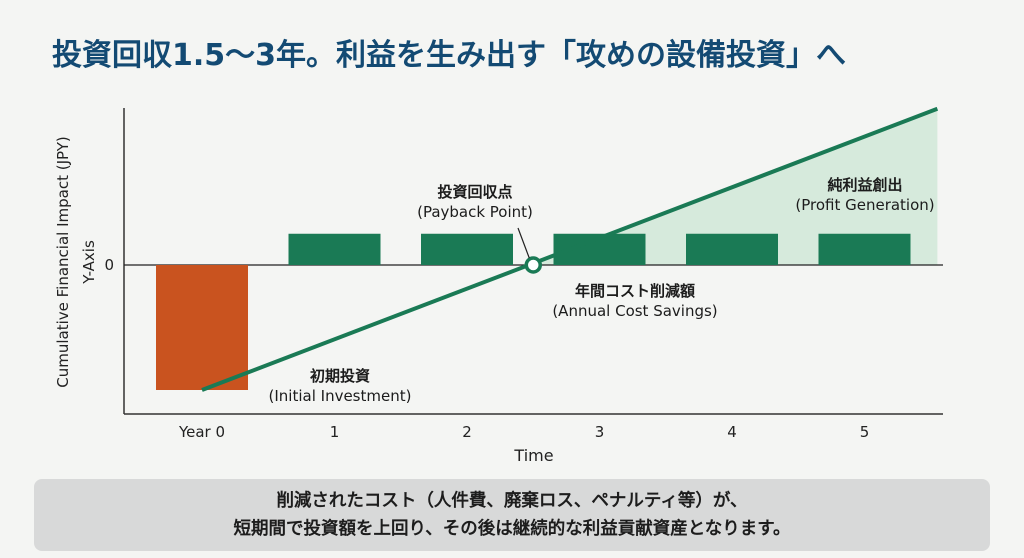  I want to click on payback-label-jp: 投資回収点, so click(475, 192).